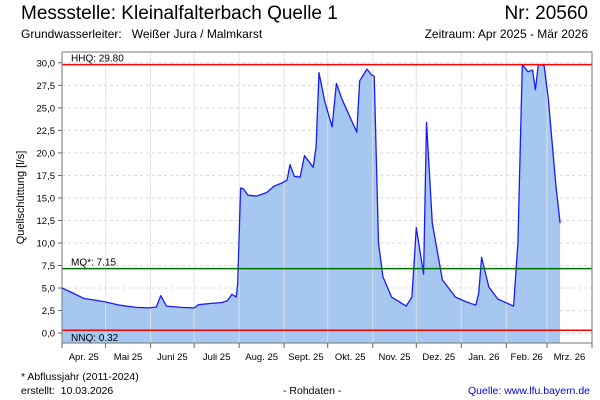 The height and width of the screenshot is (400, 600). Describe the element at coordinates (570, 357) in the screenshot. I see `x-tick-label: Mrz. 26` at that location.